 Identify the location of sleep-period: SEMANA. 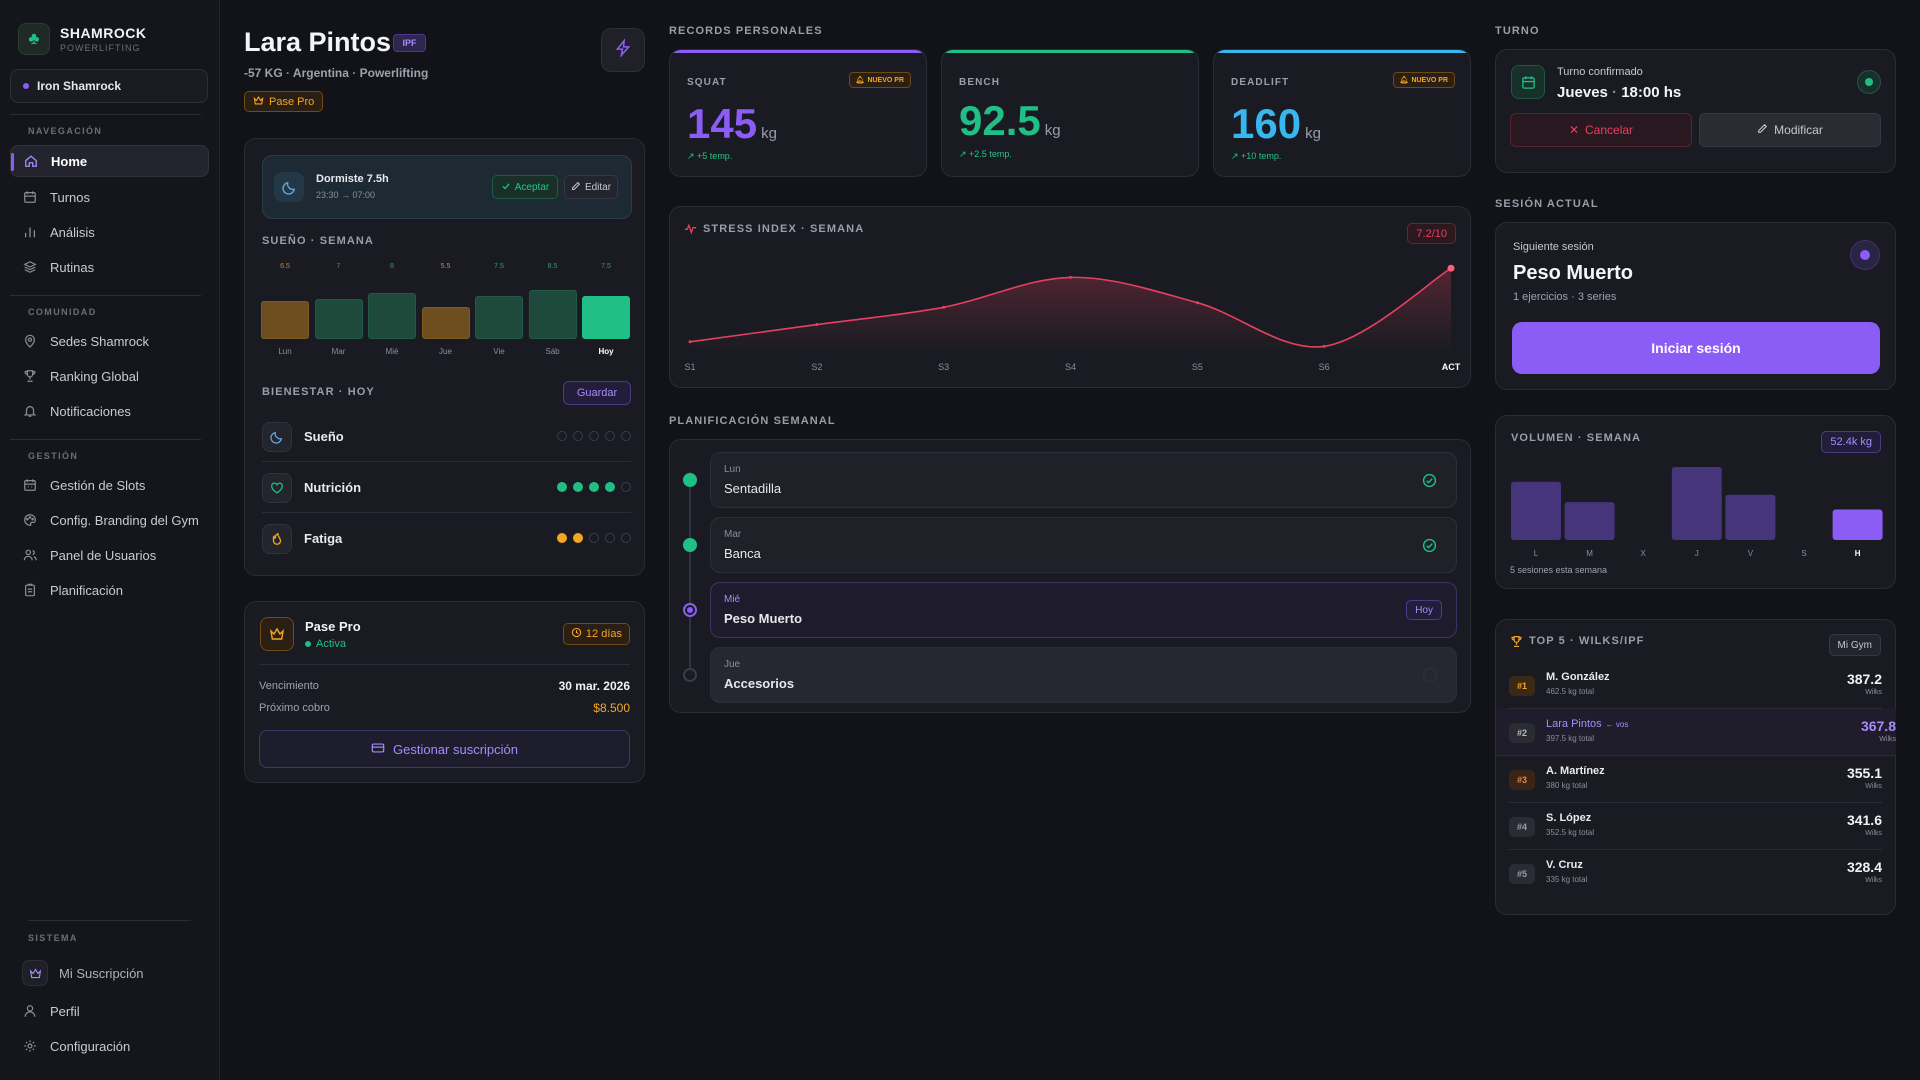
(346, 241).